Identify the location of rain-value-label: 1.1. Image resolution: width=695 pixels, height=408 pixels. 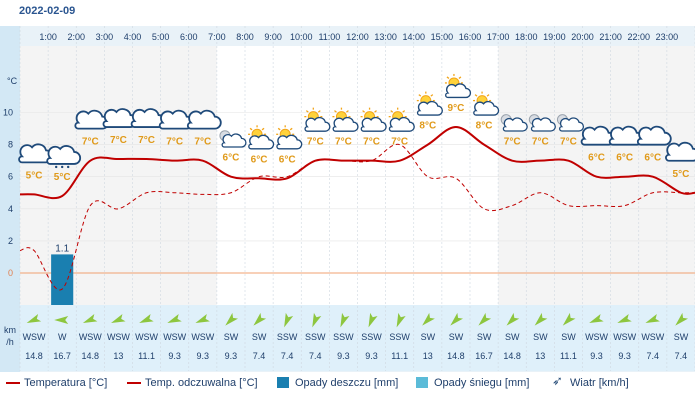
(62, 248).